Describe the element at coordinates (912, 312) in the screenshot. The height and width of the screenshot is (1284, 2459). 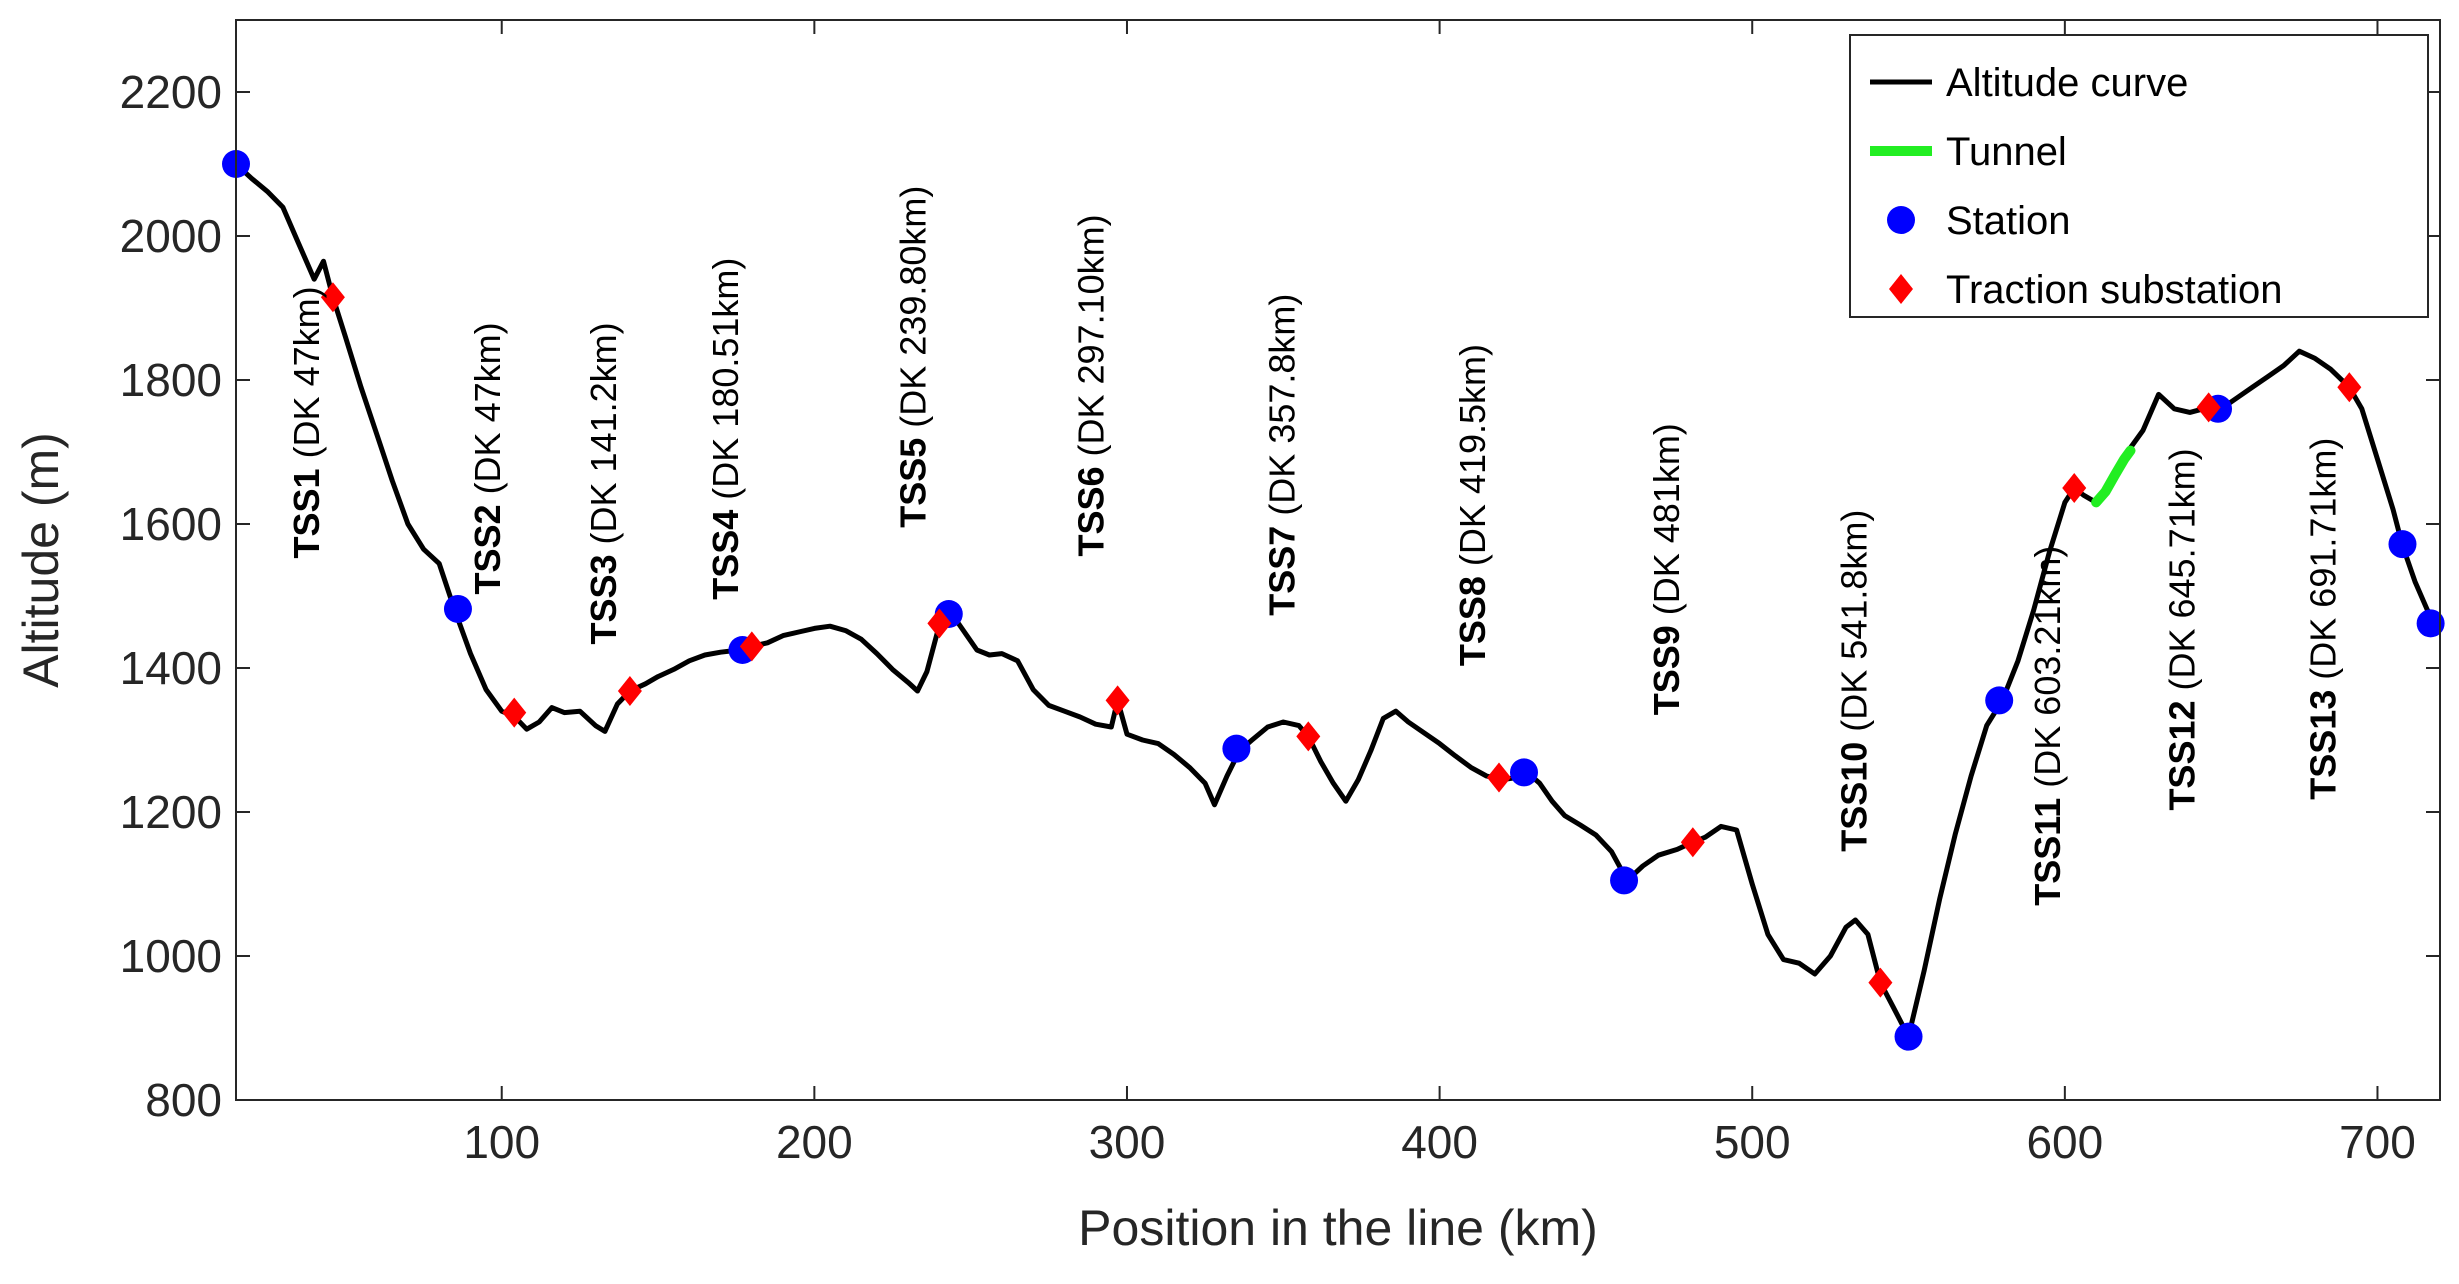
I see `substation-label-km: (DK 239.80km)` at that location.